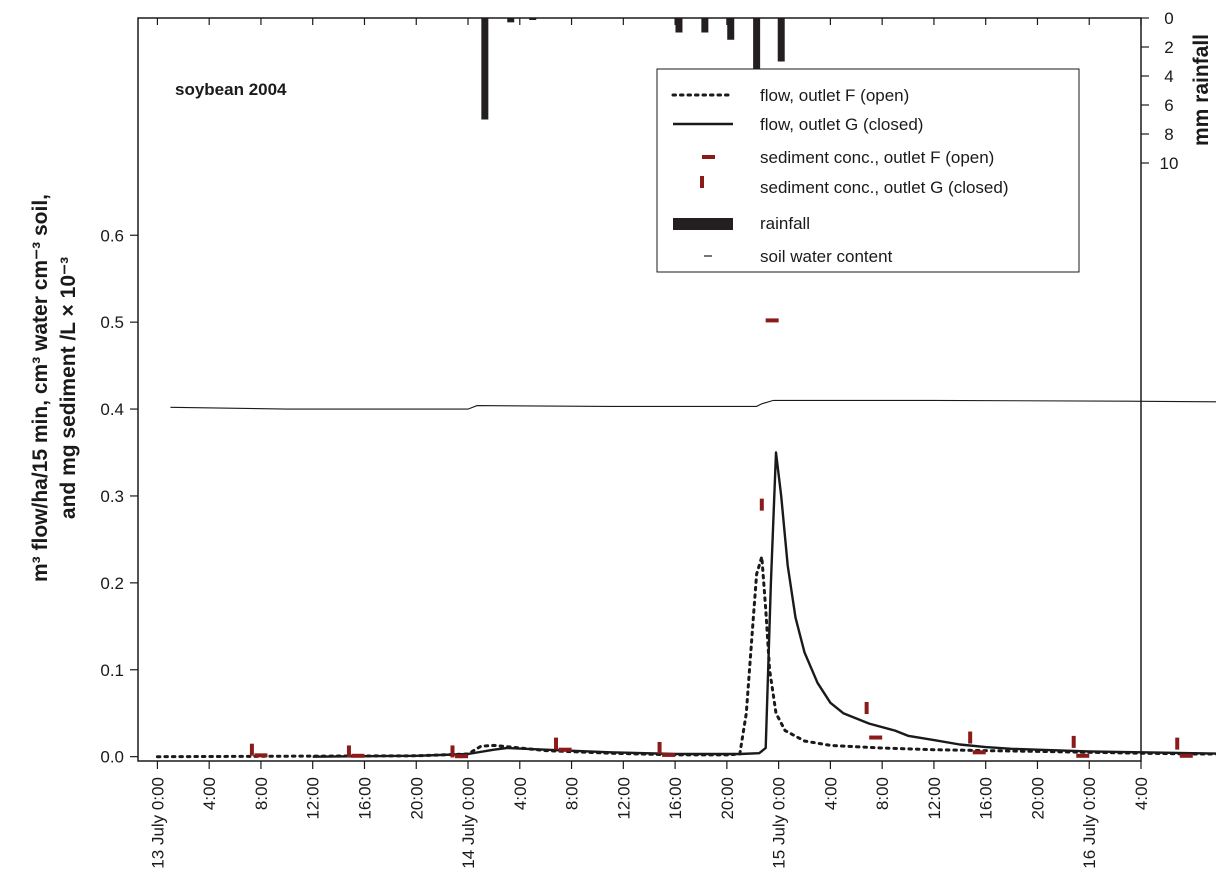 The height and width of the screenshot is (889, 1216). Describe the element at coordinates (785, 223) in the screenshot. I see `legend-entry-rainfall: rainfall` at that location.